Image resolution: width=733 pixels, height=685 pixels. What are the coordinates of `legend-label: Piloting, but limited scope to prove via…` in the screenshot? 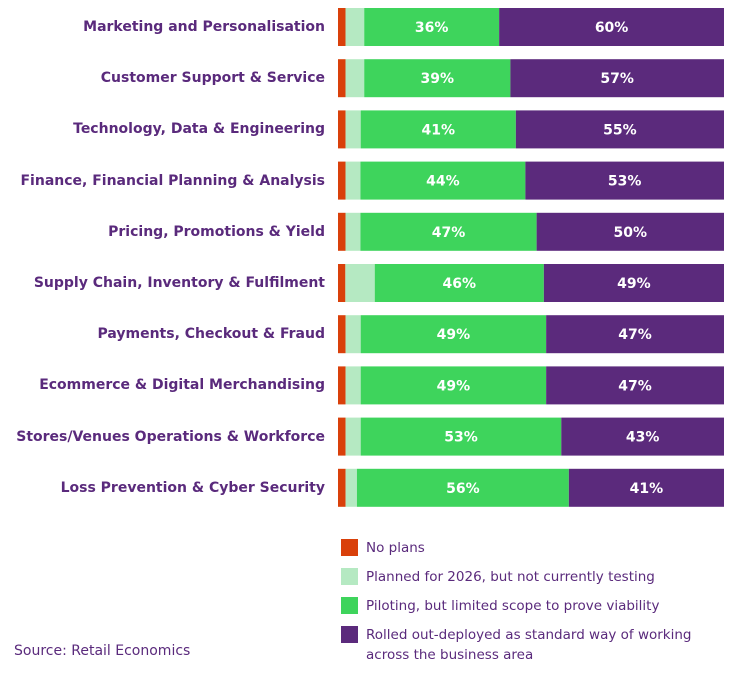 It's located at (513, 606).